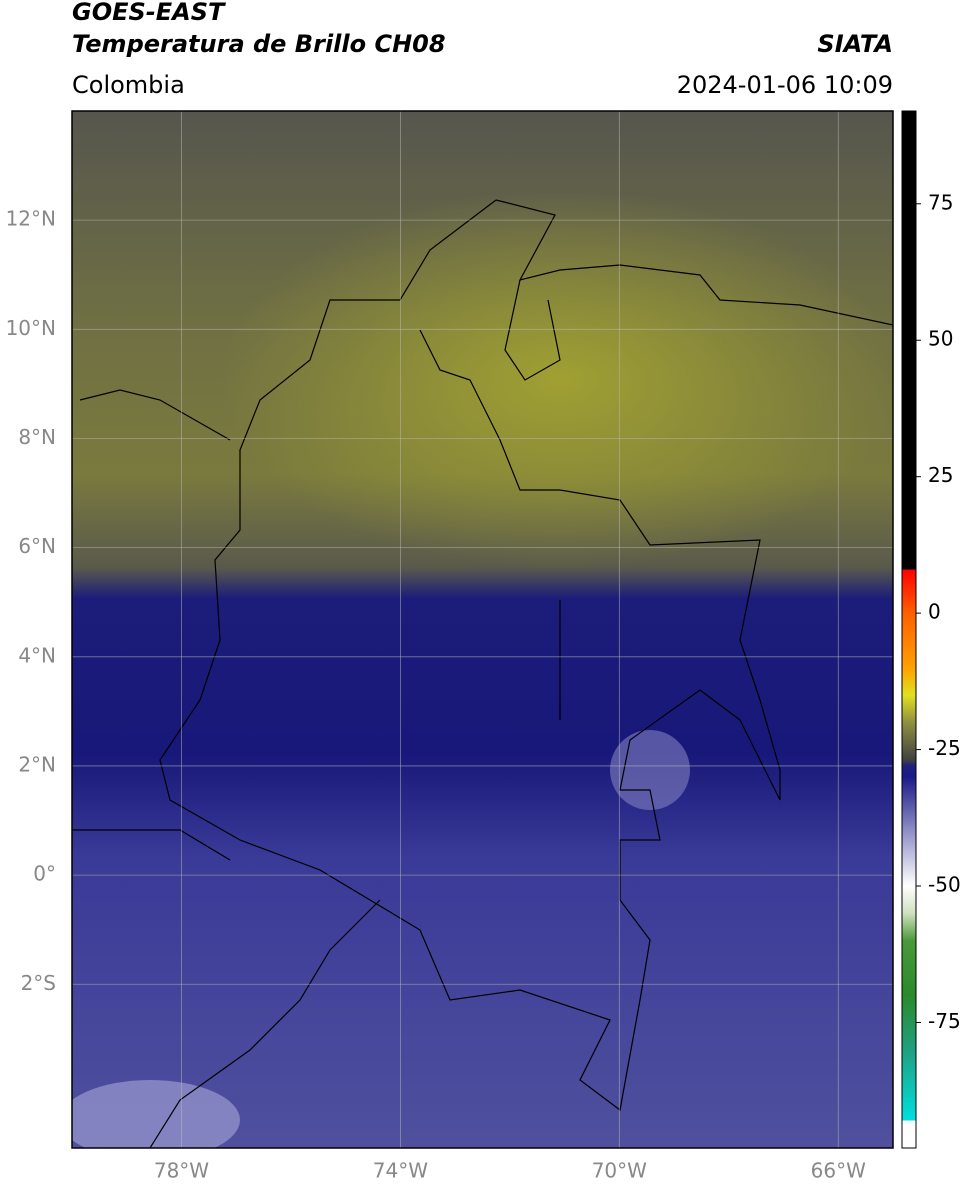  I want to click on source: SIATA, so click(855, 44).